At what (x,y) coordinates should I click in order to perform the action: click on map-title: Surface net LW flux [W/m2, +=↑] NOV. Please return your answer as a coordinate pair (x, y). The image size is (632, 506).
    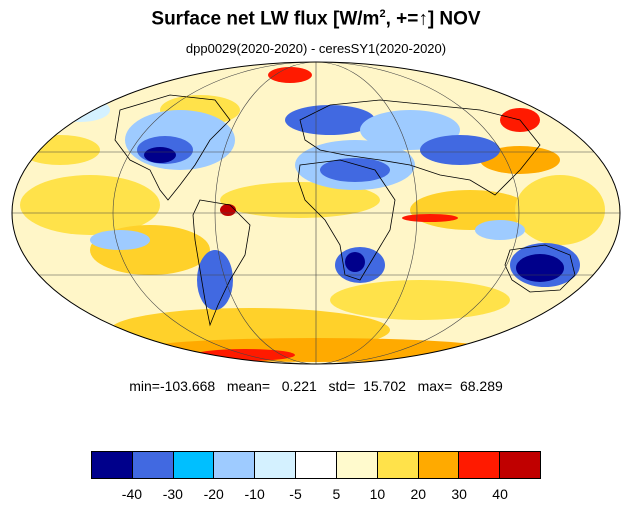
    Looking at the image, I should click on (316, 19).